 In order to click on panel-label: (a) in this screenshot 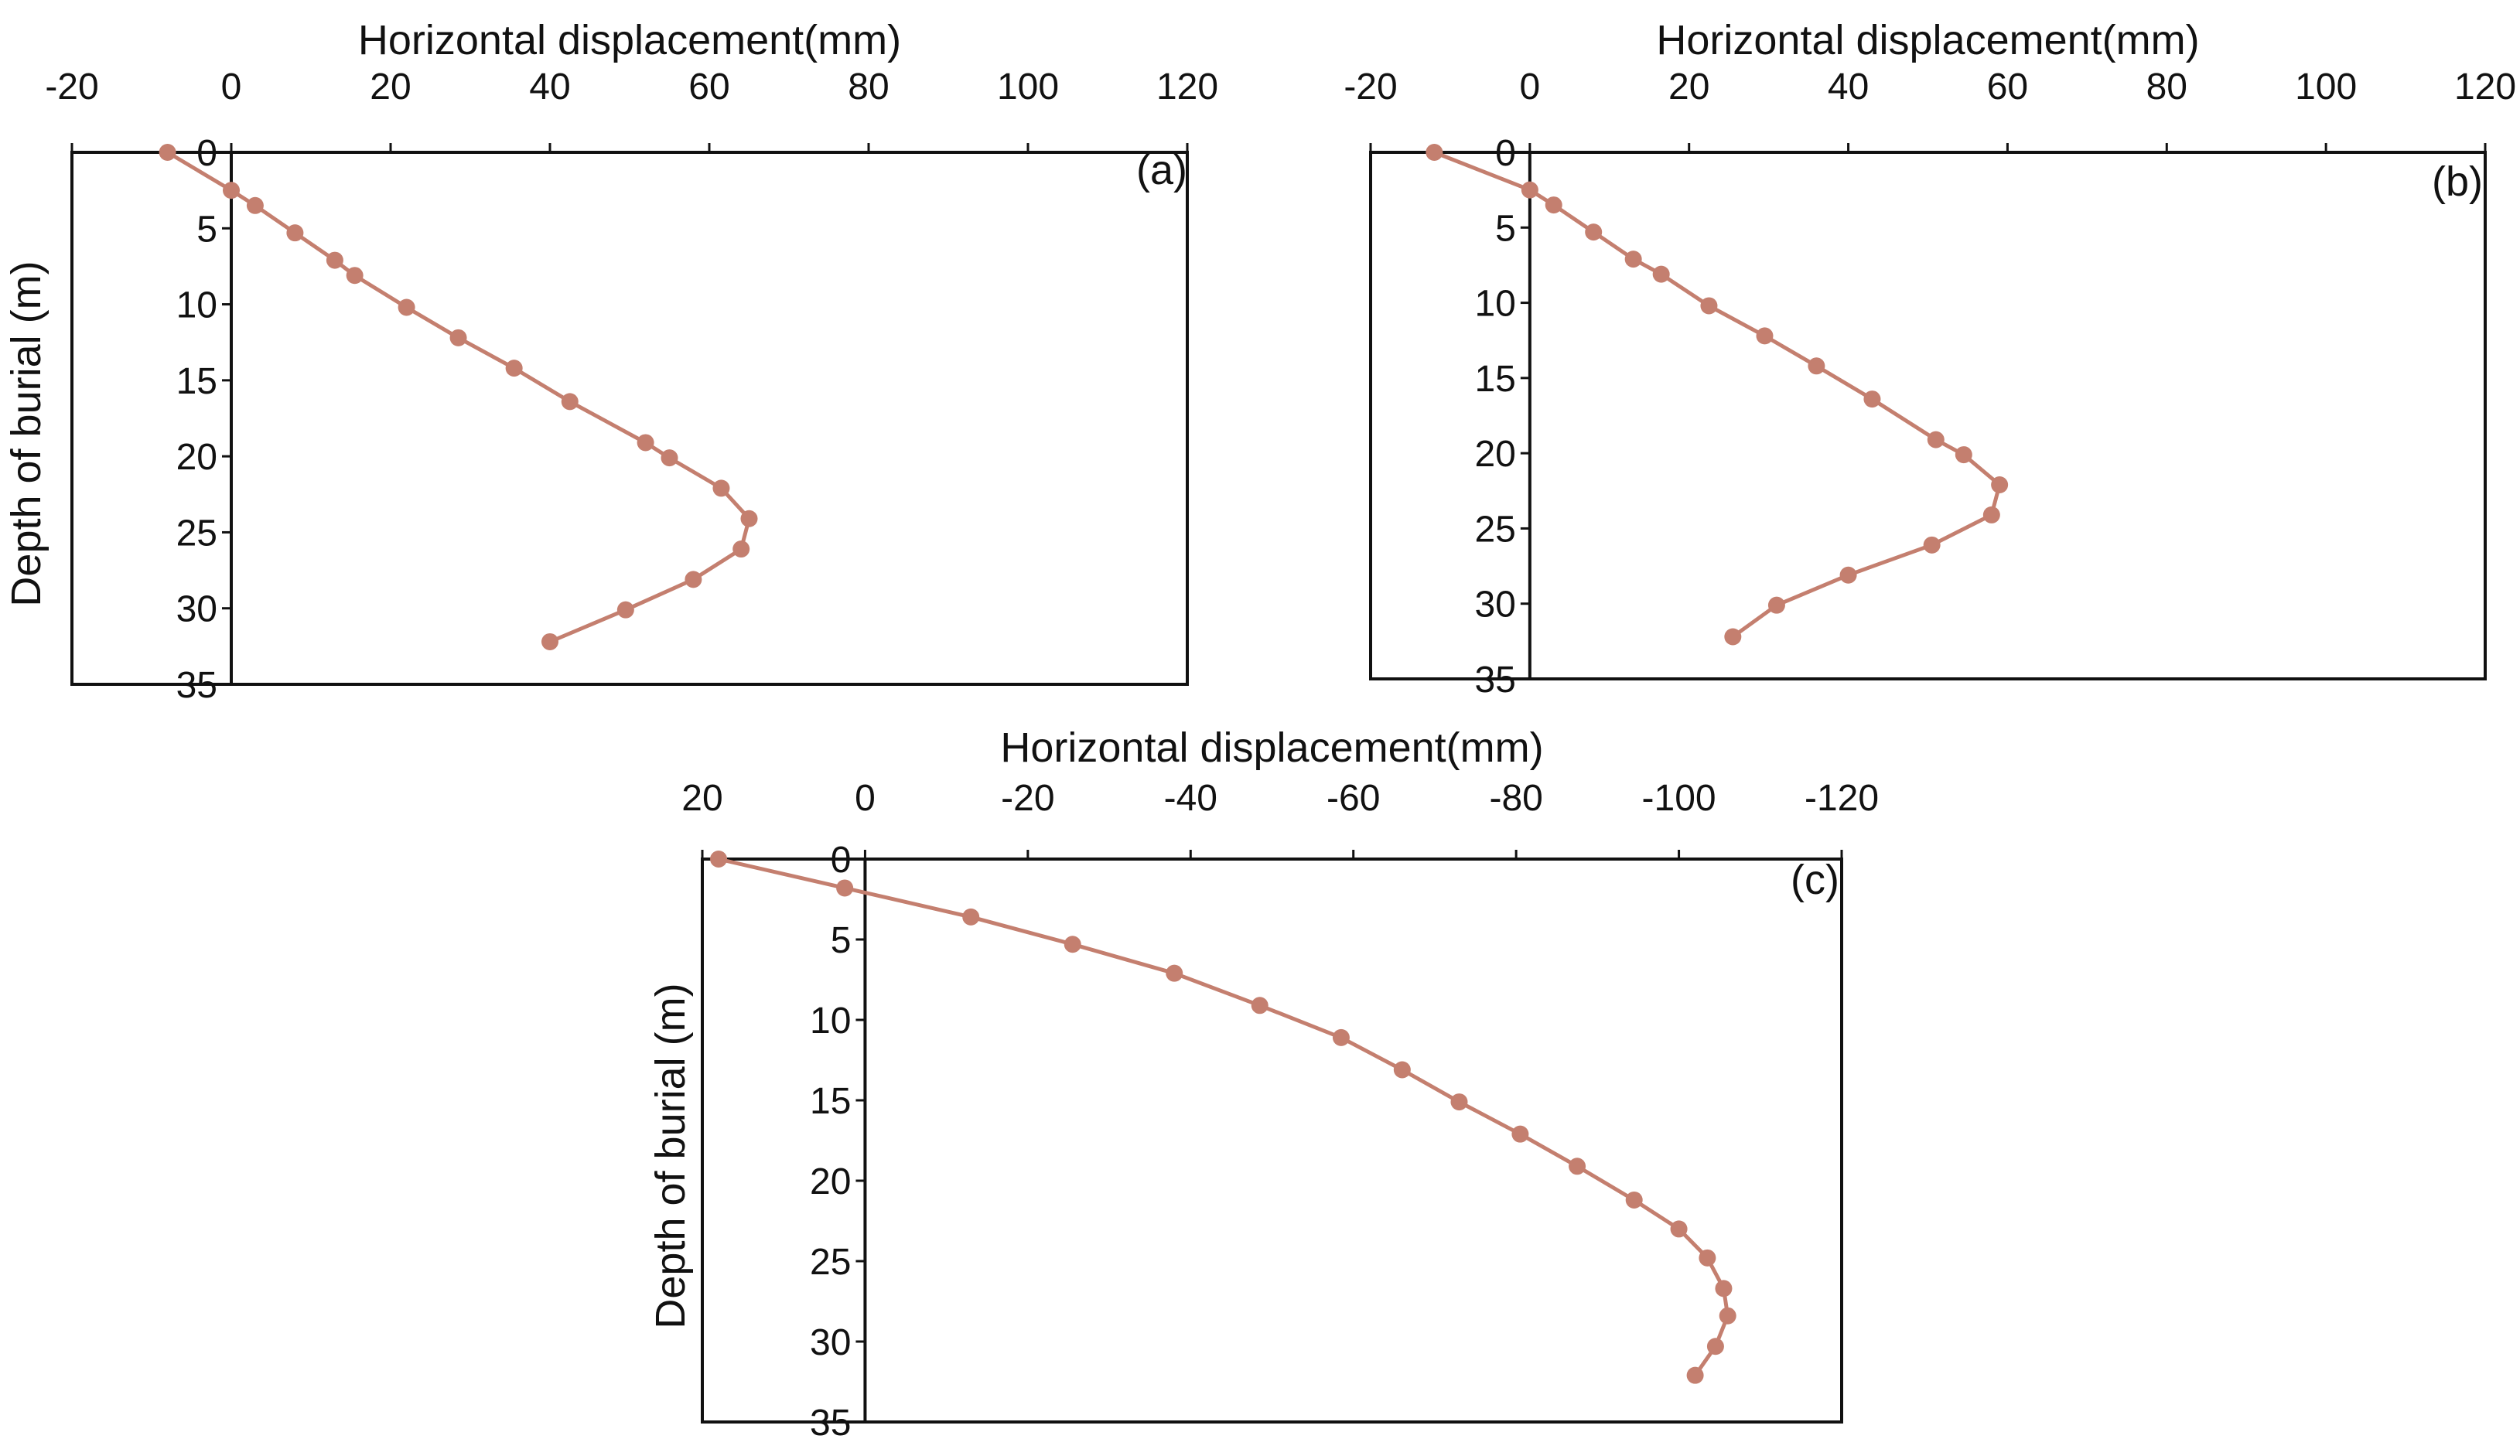, I will do `click(1161, 170)`.